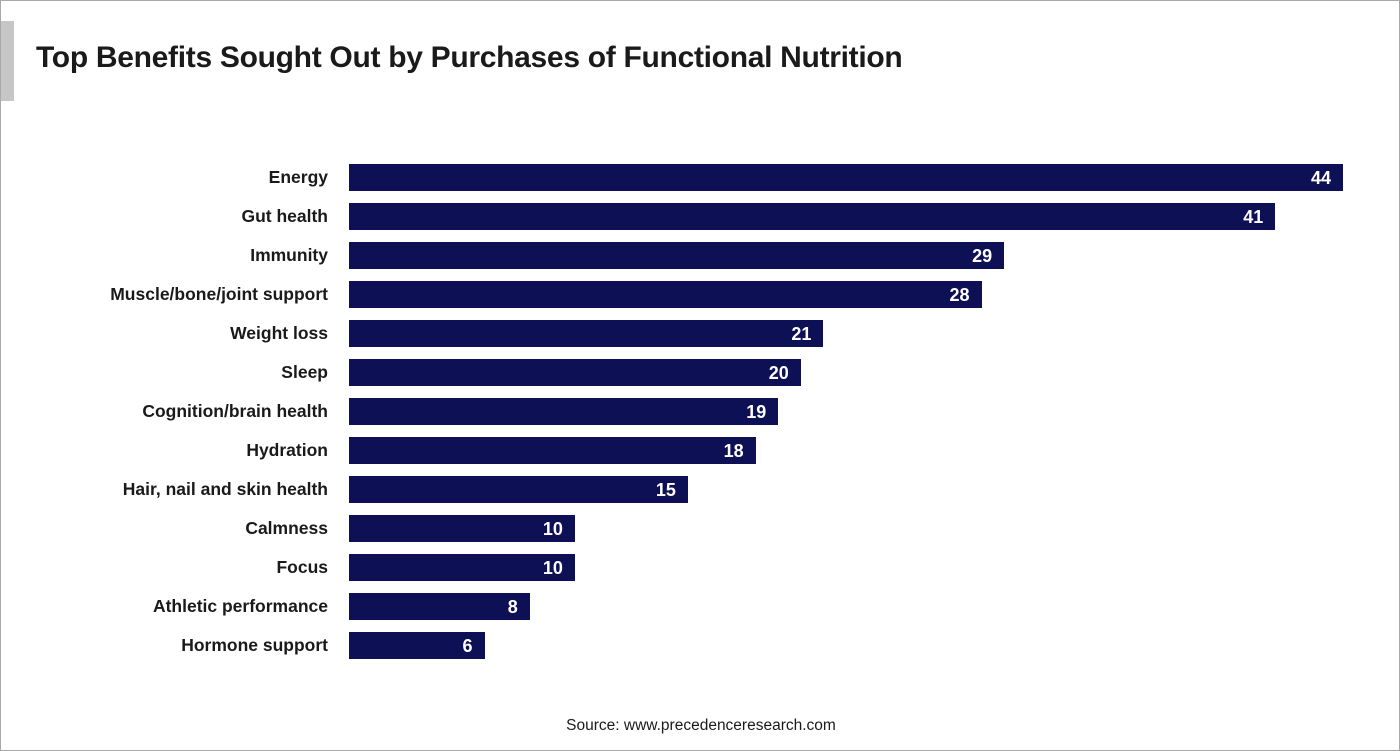 This screenshot has width=1400, height=751. I want to click on bar-track: 29, so click(846, 255).